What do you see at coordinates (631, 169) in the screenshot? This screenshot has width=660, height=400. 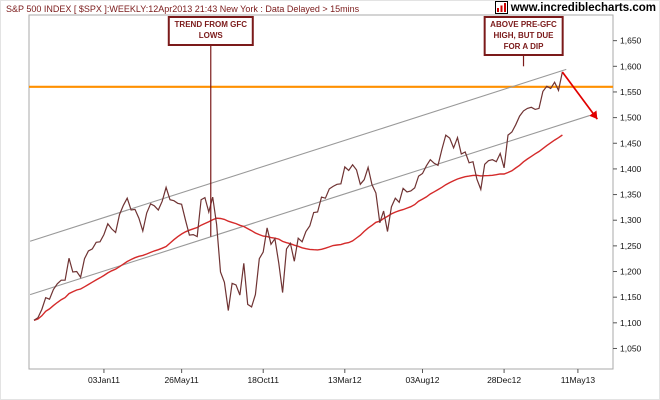 I see `y-axis-label: 1,400` at bounding box center [631, 169].